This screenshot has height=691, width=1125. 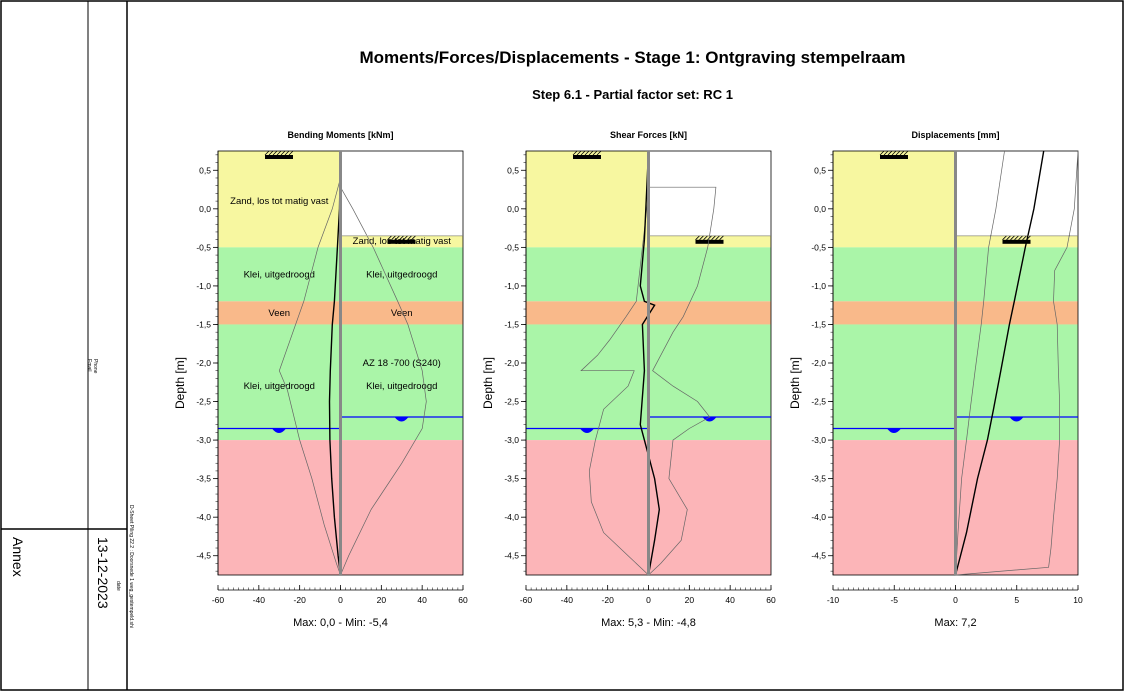 What do you see at coordinates (833, 600) in the screenshot?
I see `x-tick-label: -10` at bounding box center [833, 600].